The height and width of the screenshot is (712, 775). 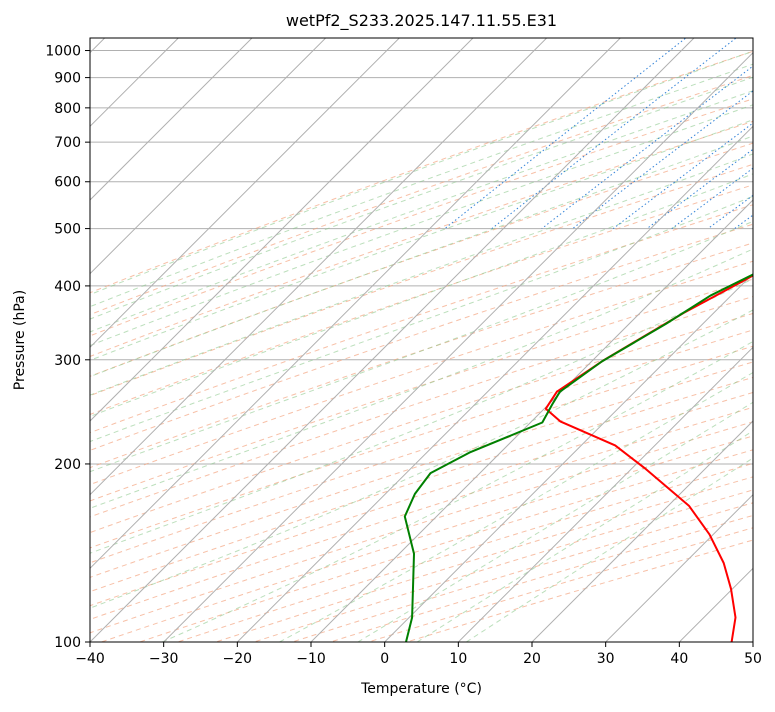 What do you see at coordinates (67, 109) in the screenshot?
I see `y-tick-label: 800` at bounding box center [67, 109].